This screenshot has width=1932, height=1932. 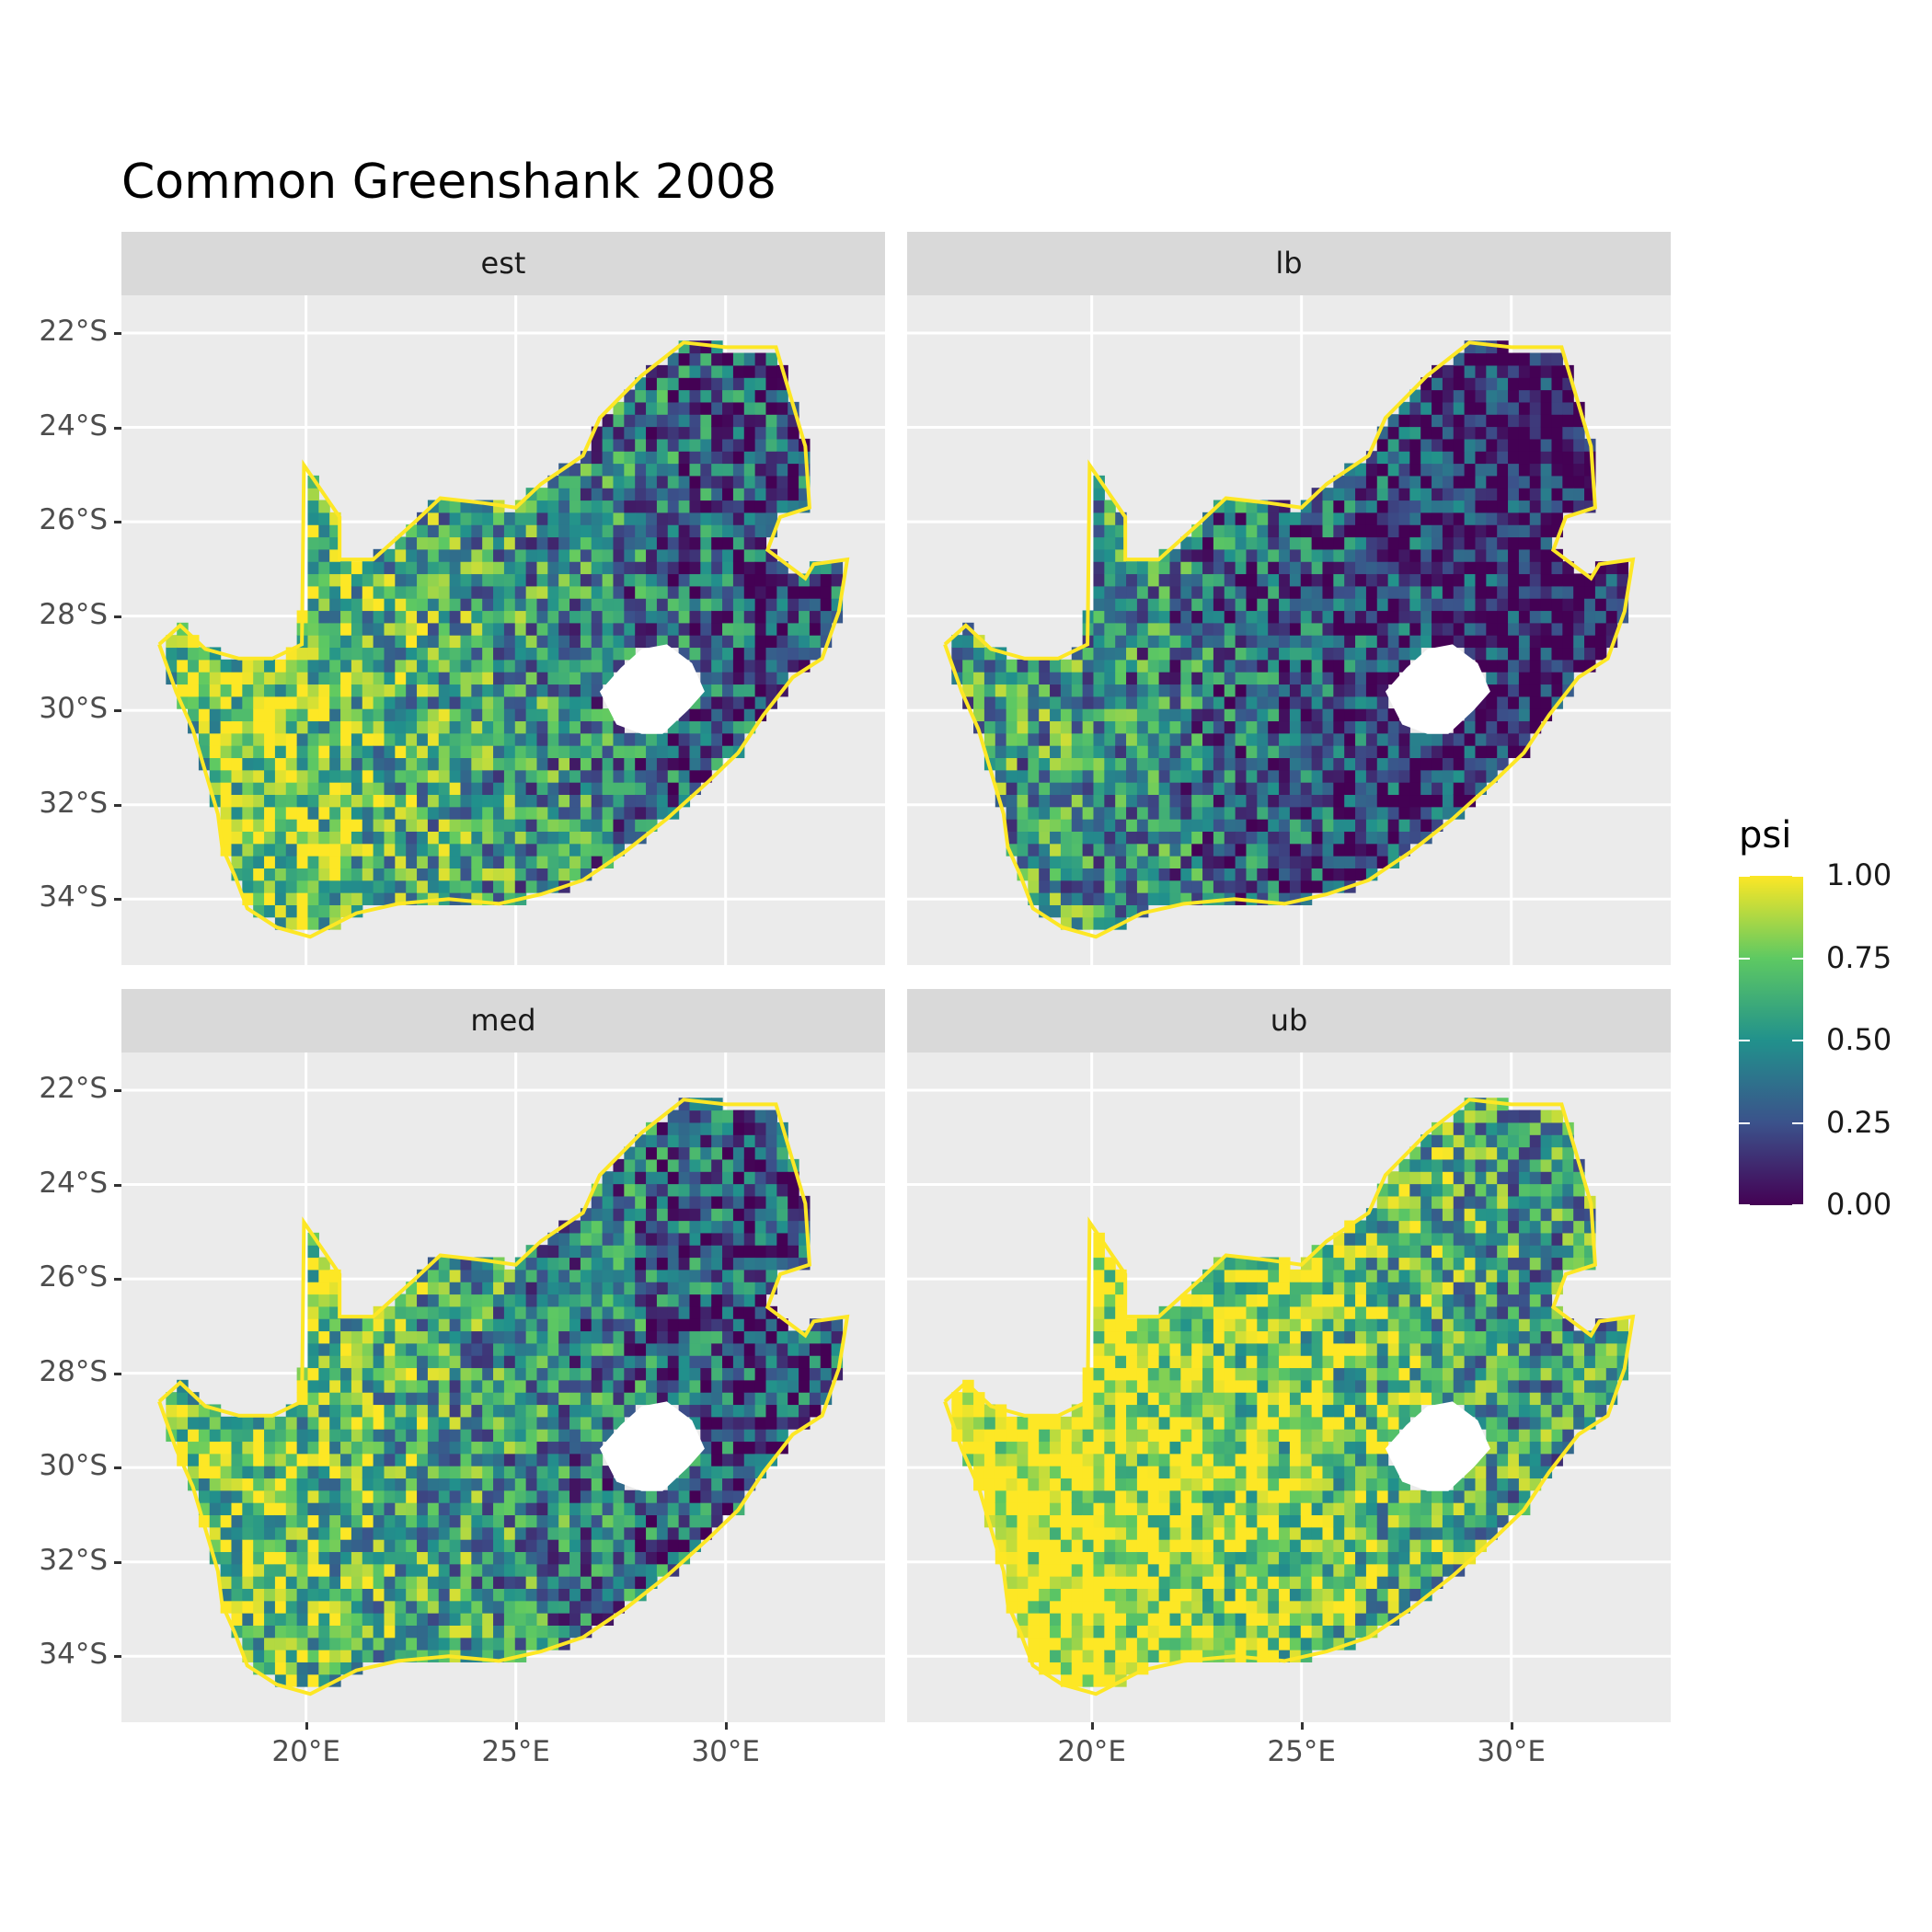 What do you see at coordinates (1765, 835) in the screenshot?
I see `legend-title: psi` at bounding box center [1765, 835].